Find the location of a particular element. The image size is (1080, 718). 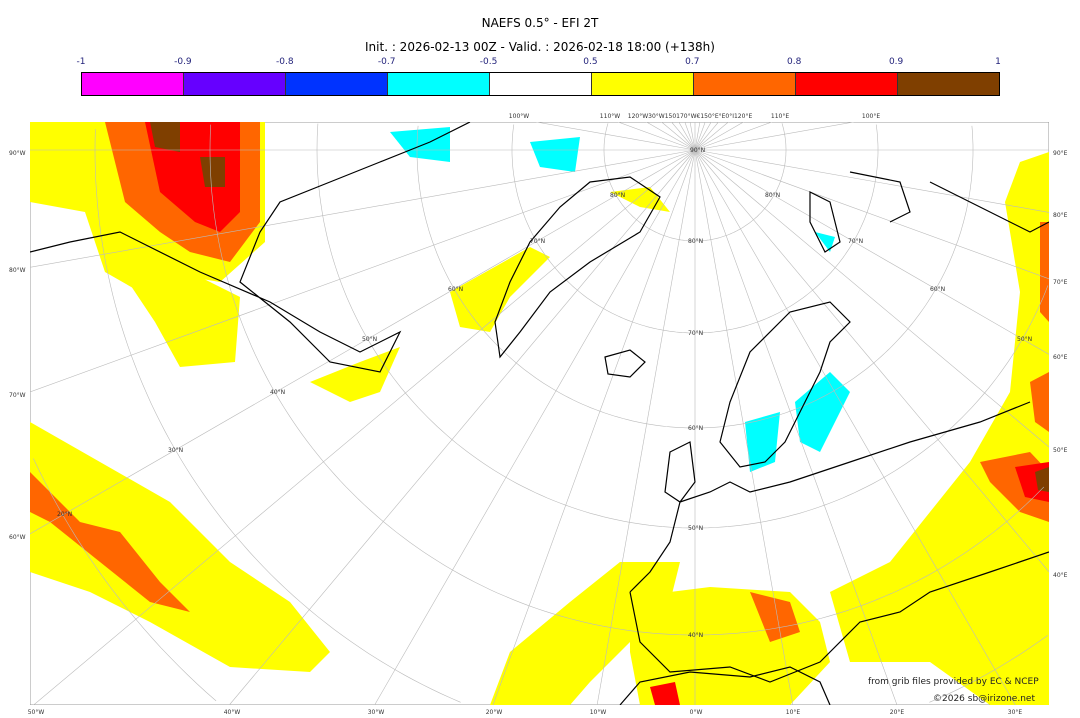

source-credit: from grib files provided by EC & NCEP is located at coordinates (953, 682).